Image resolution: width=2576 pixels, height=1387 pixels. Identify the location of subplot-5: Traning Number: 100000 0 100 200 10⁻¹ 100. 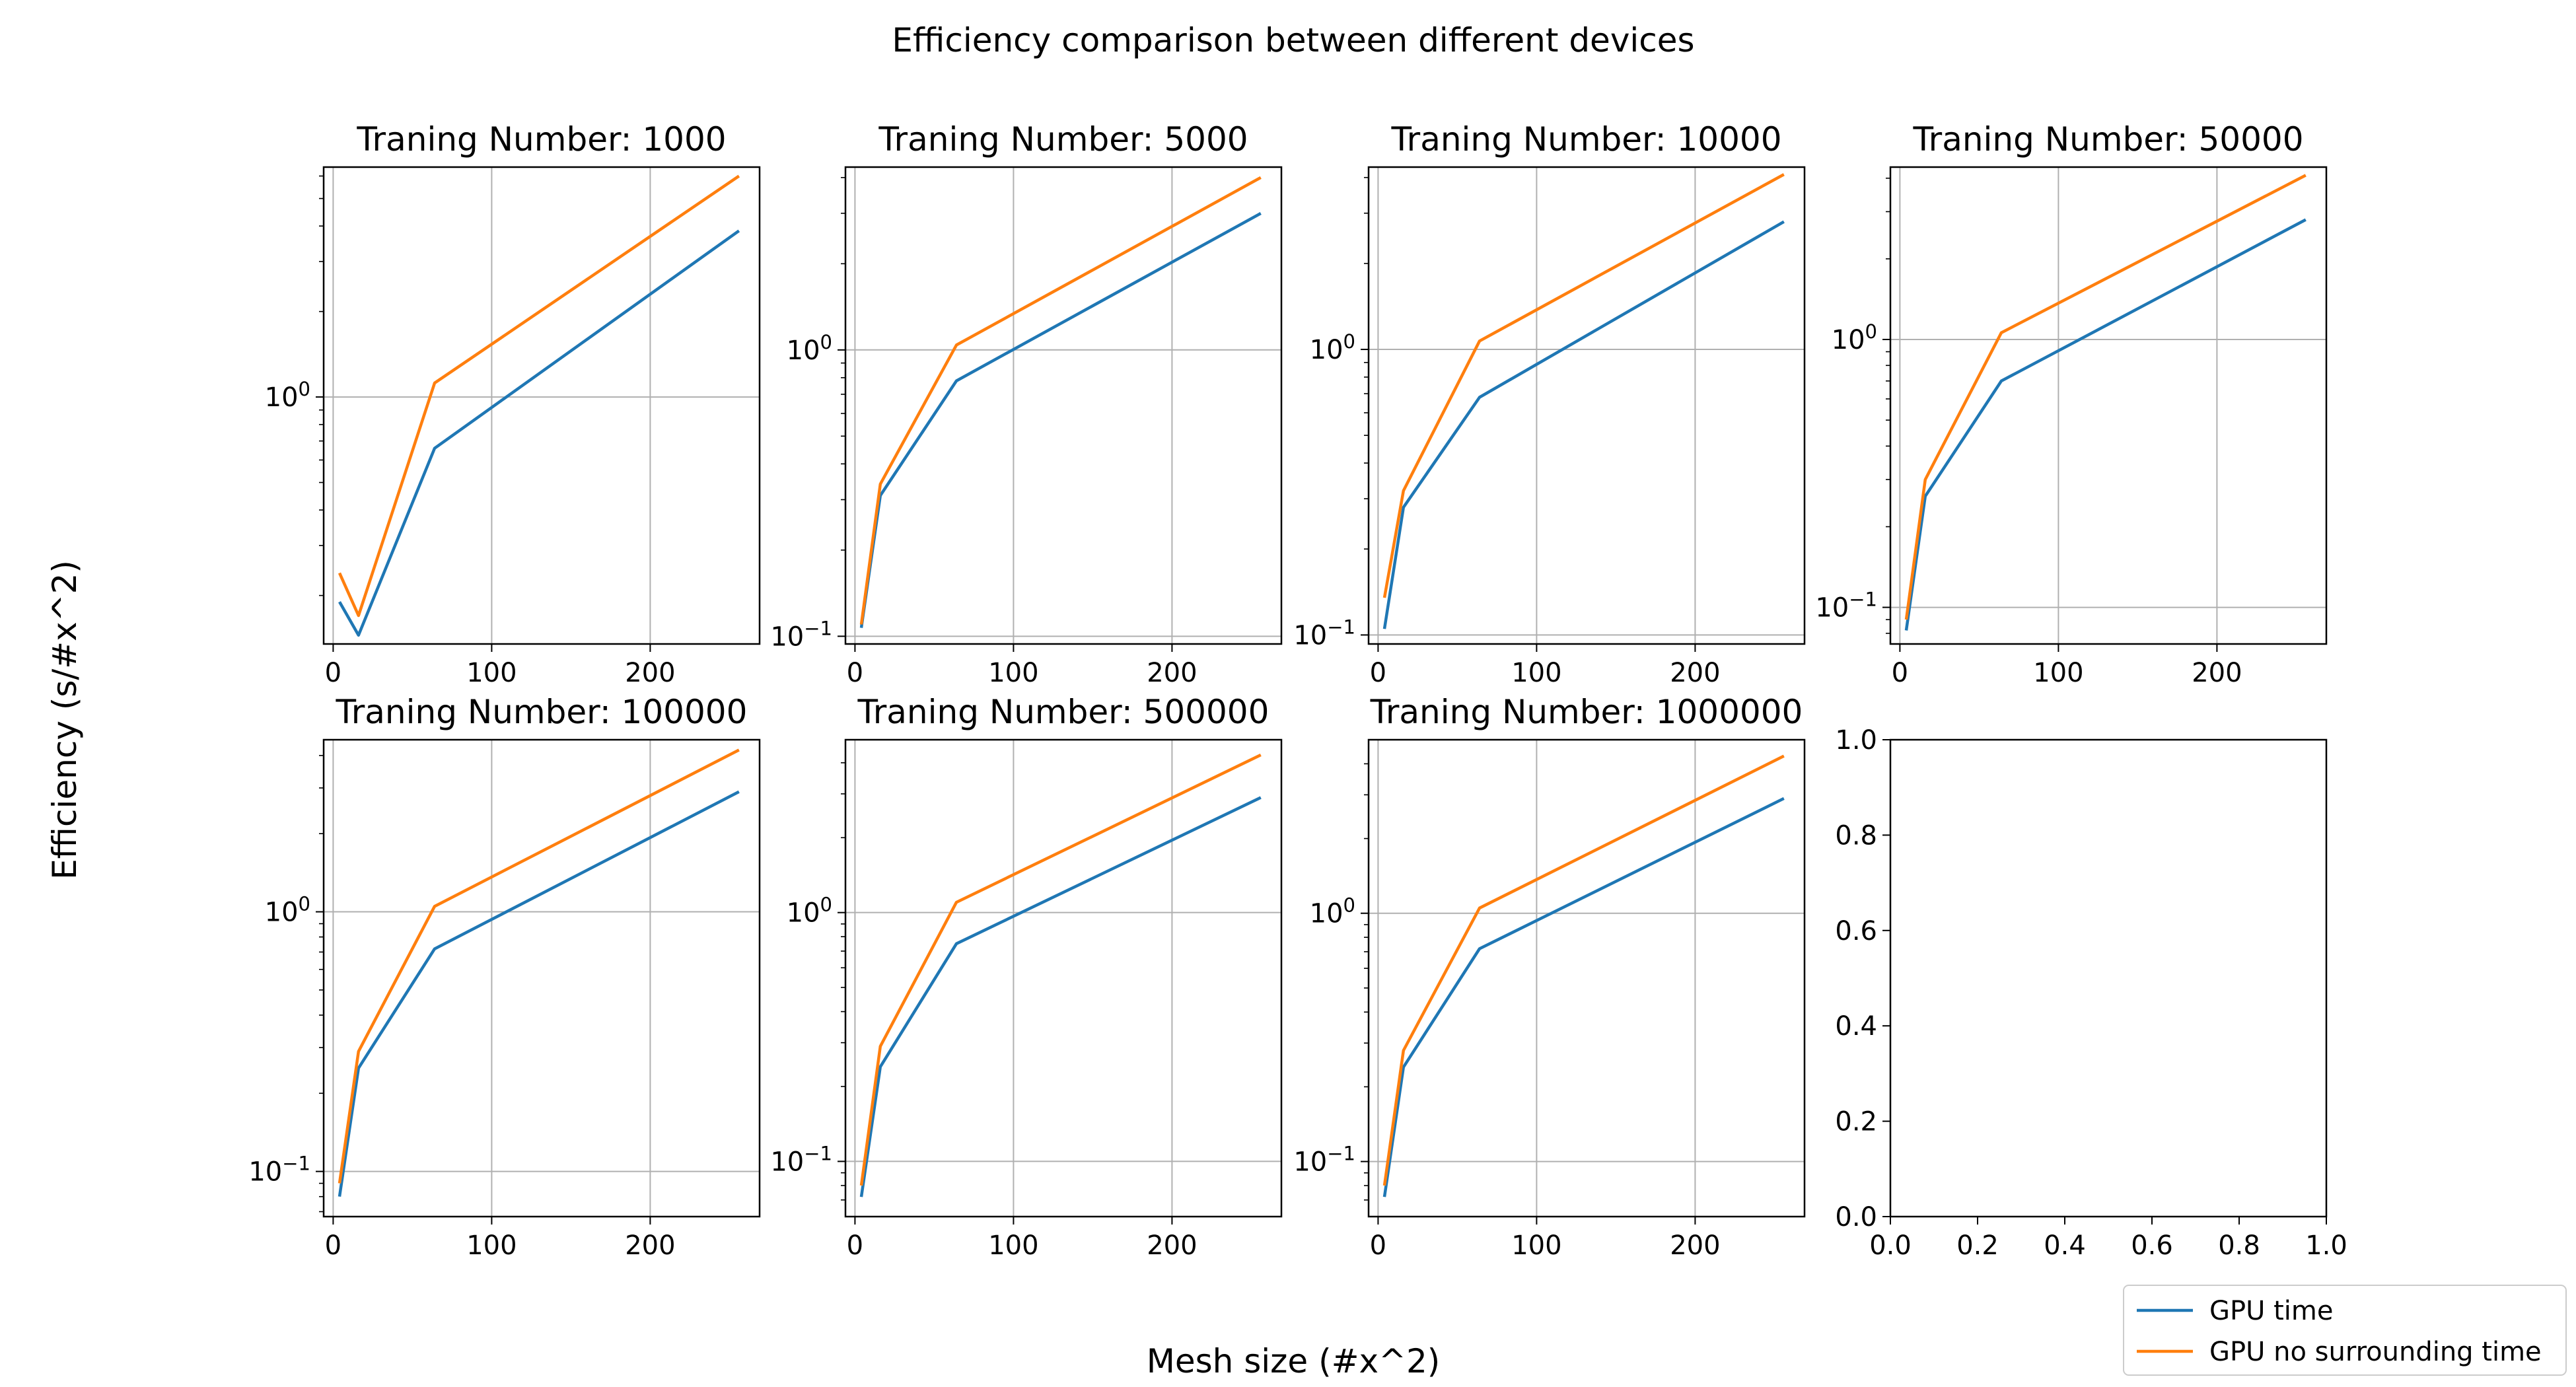
(505, 977).